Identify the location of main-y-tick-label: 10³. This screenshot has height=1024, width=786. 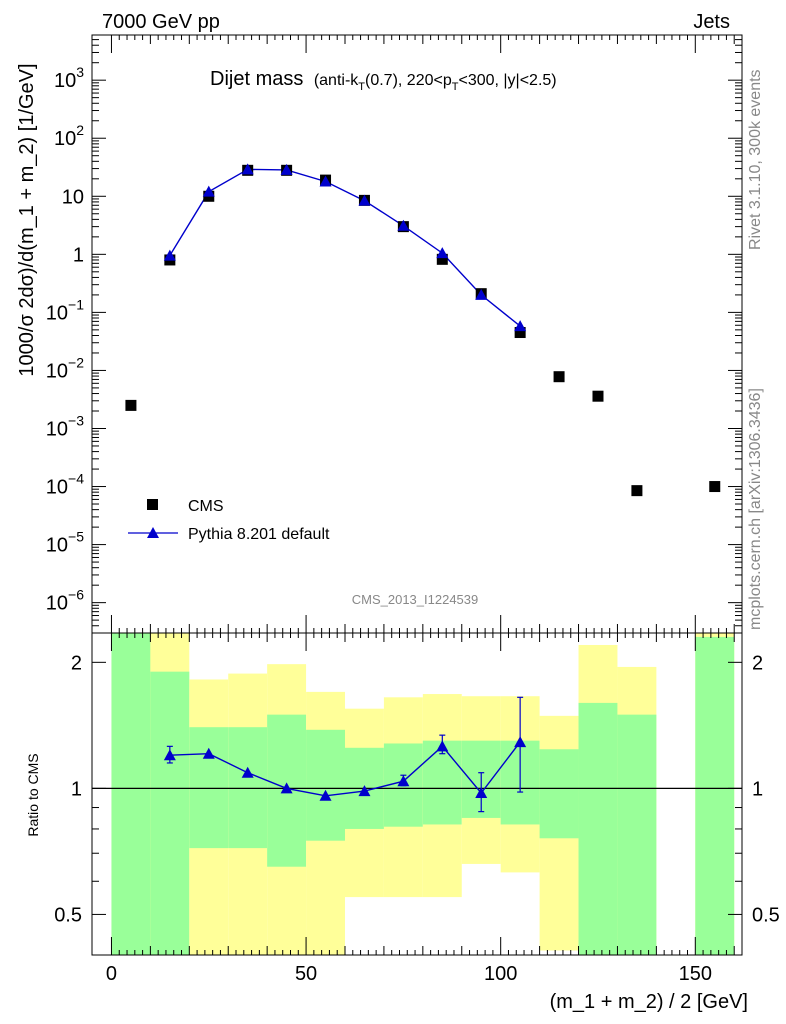
(69, 78).